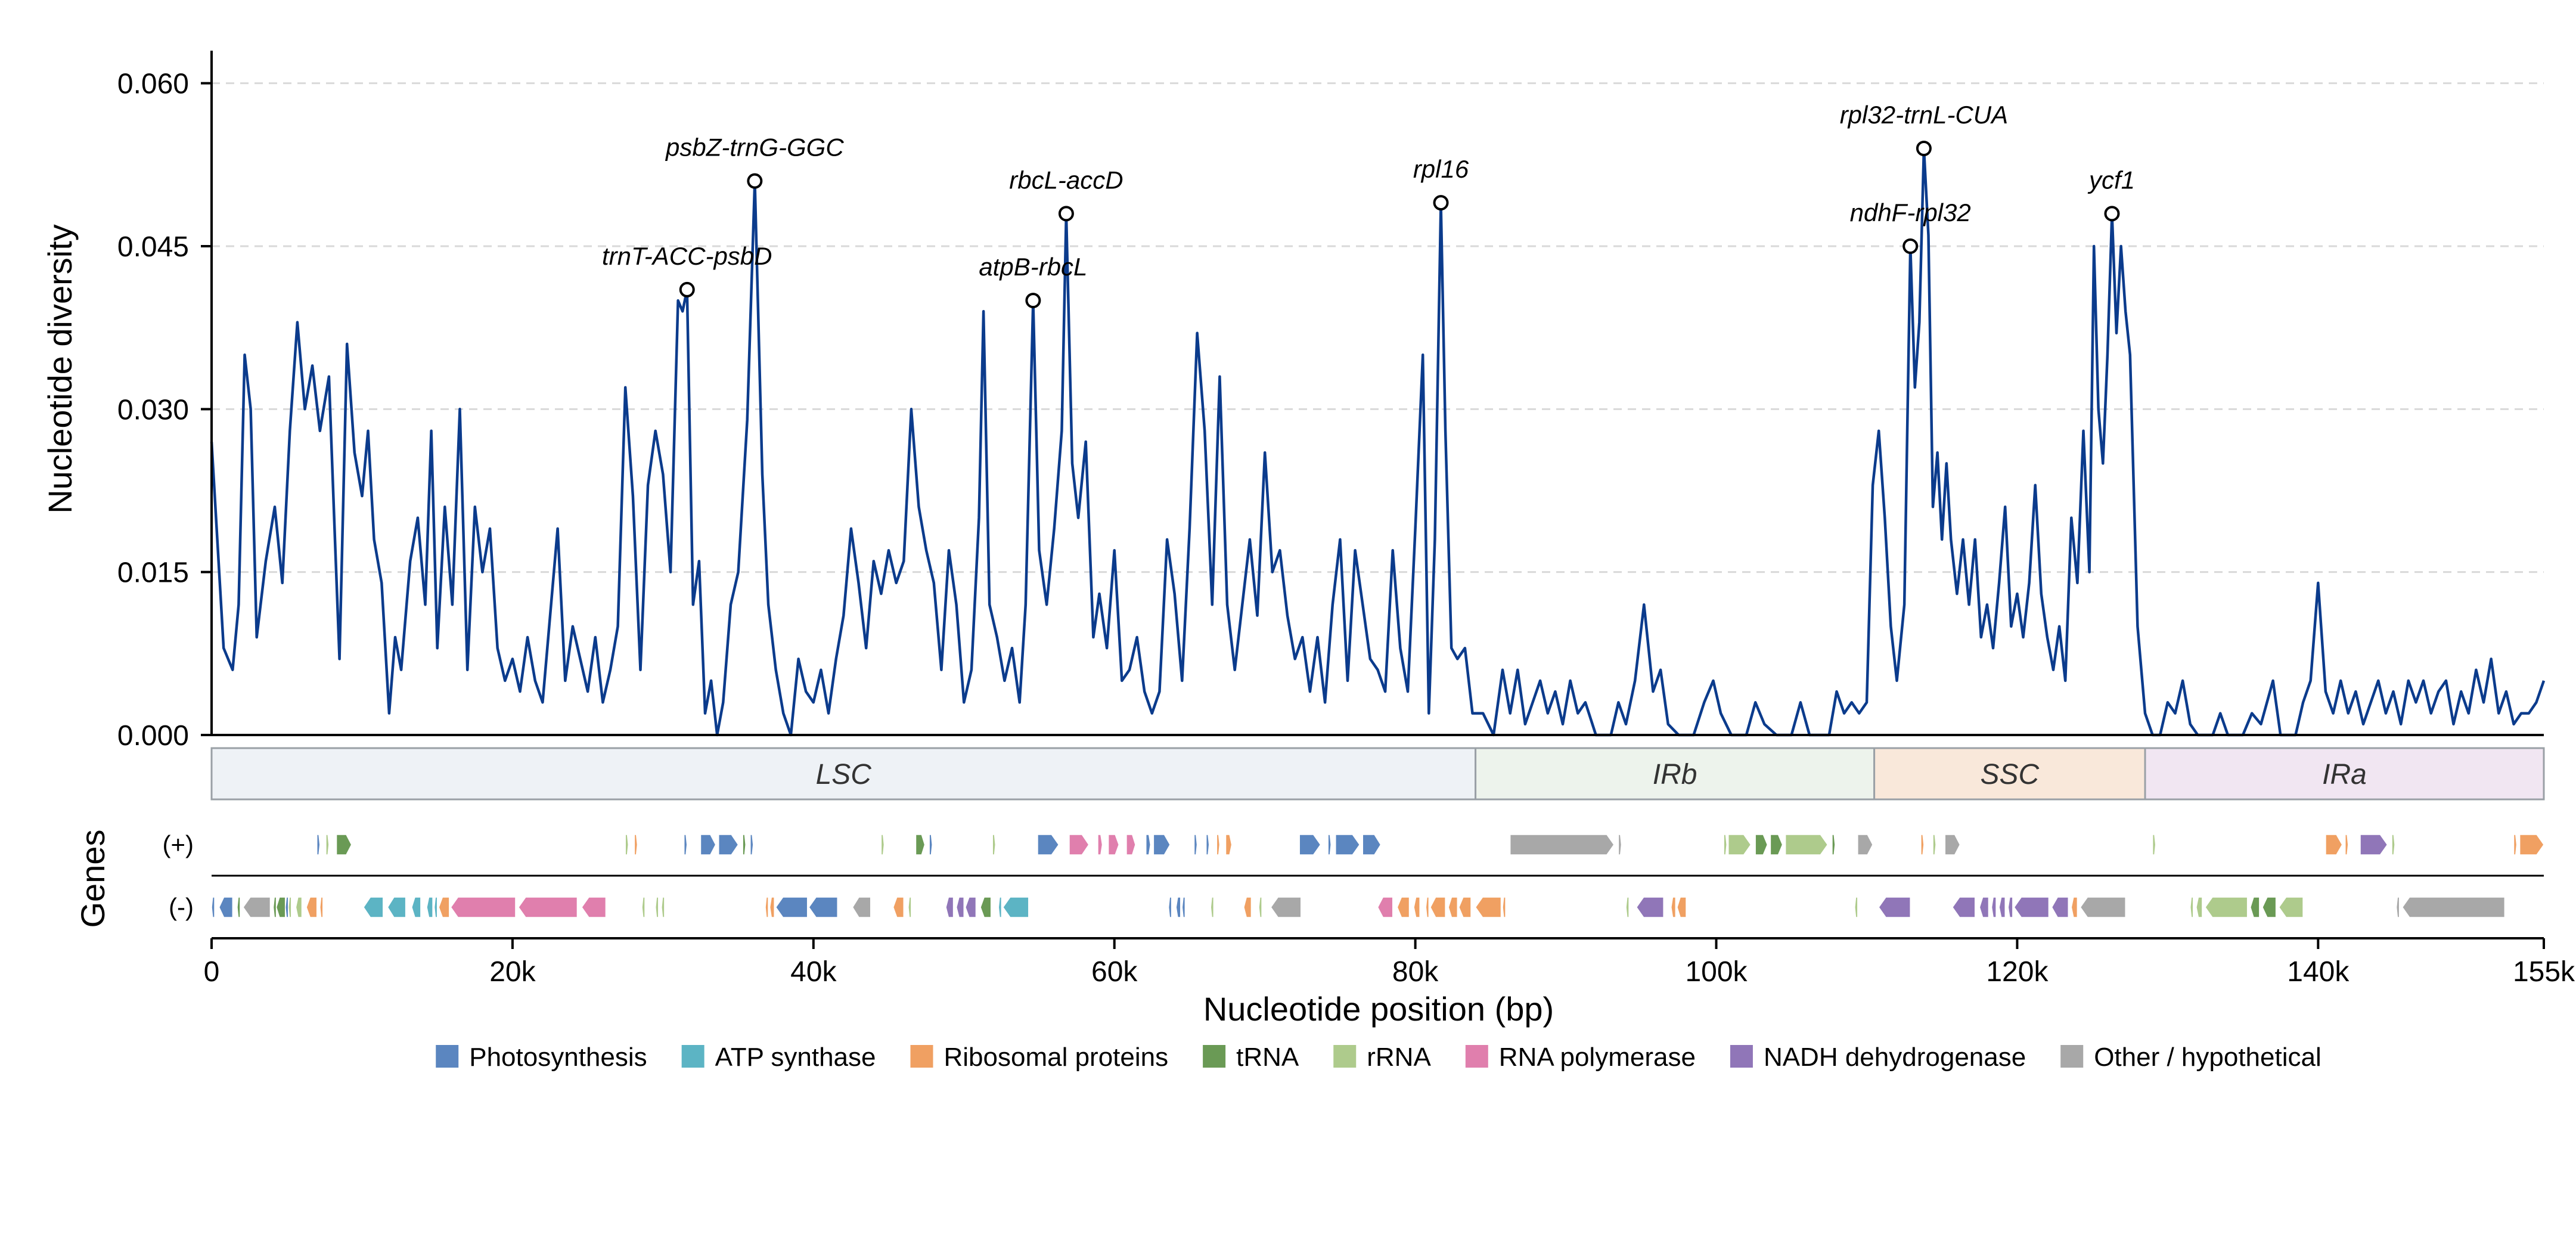  I want to click on y-tick-label: 0.060, so click(153, 84).